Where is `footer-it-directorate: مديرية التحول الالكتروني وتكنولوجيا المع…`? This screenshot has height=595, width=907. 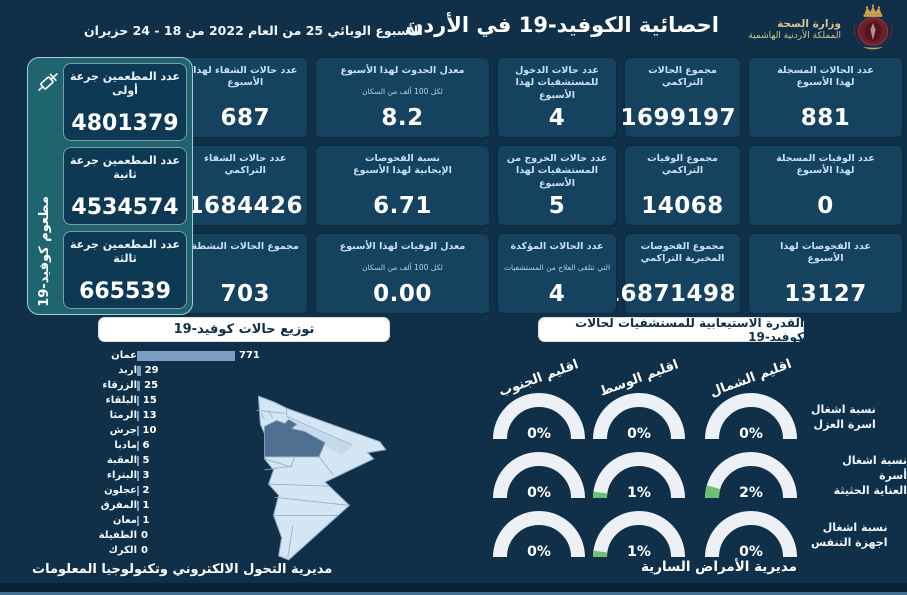 footer-it-directorate: مديرية التحول الالكتروني وتكنولوجيا المع… is located at coordinates (182, 569).